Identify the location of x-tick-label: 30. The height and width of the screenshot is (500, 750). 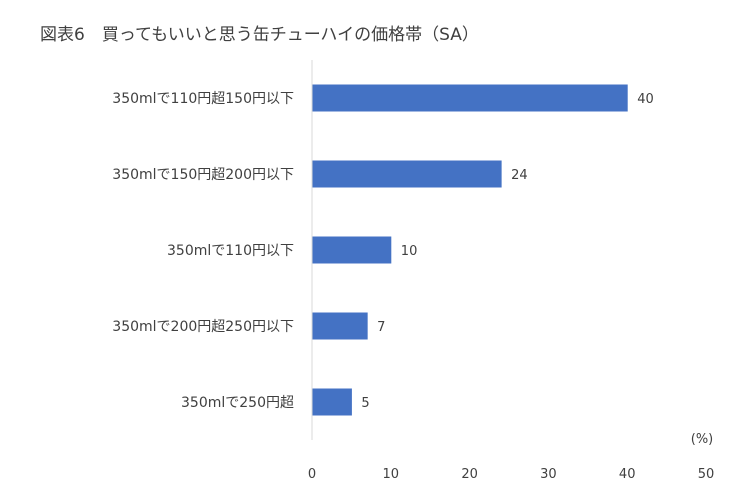
(548, 474).